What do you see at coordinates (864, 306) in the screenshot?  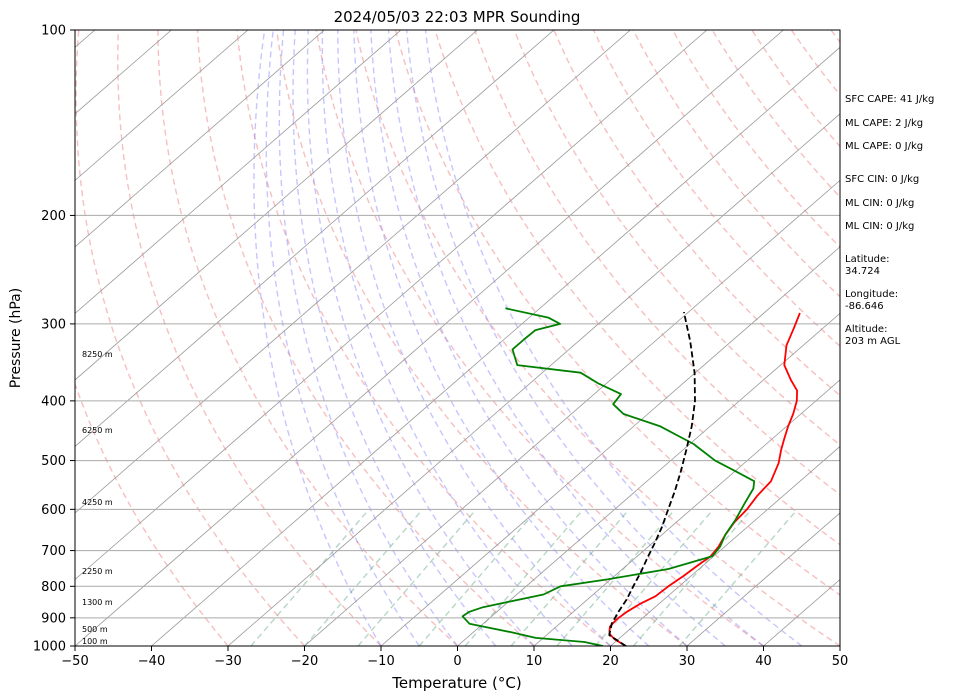 I see `annotation-text: -86.646` at bounding box center [864, 306].